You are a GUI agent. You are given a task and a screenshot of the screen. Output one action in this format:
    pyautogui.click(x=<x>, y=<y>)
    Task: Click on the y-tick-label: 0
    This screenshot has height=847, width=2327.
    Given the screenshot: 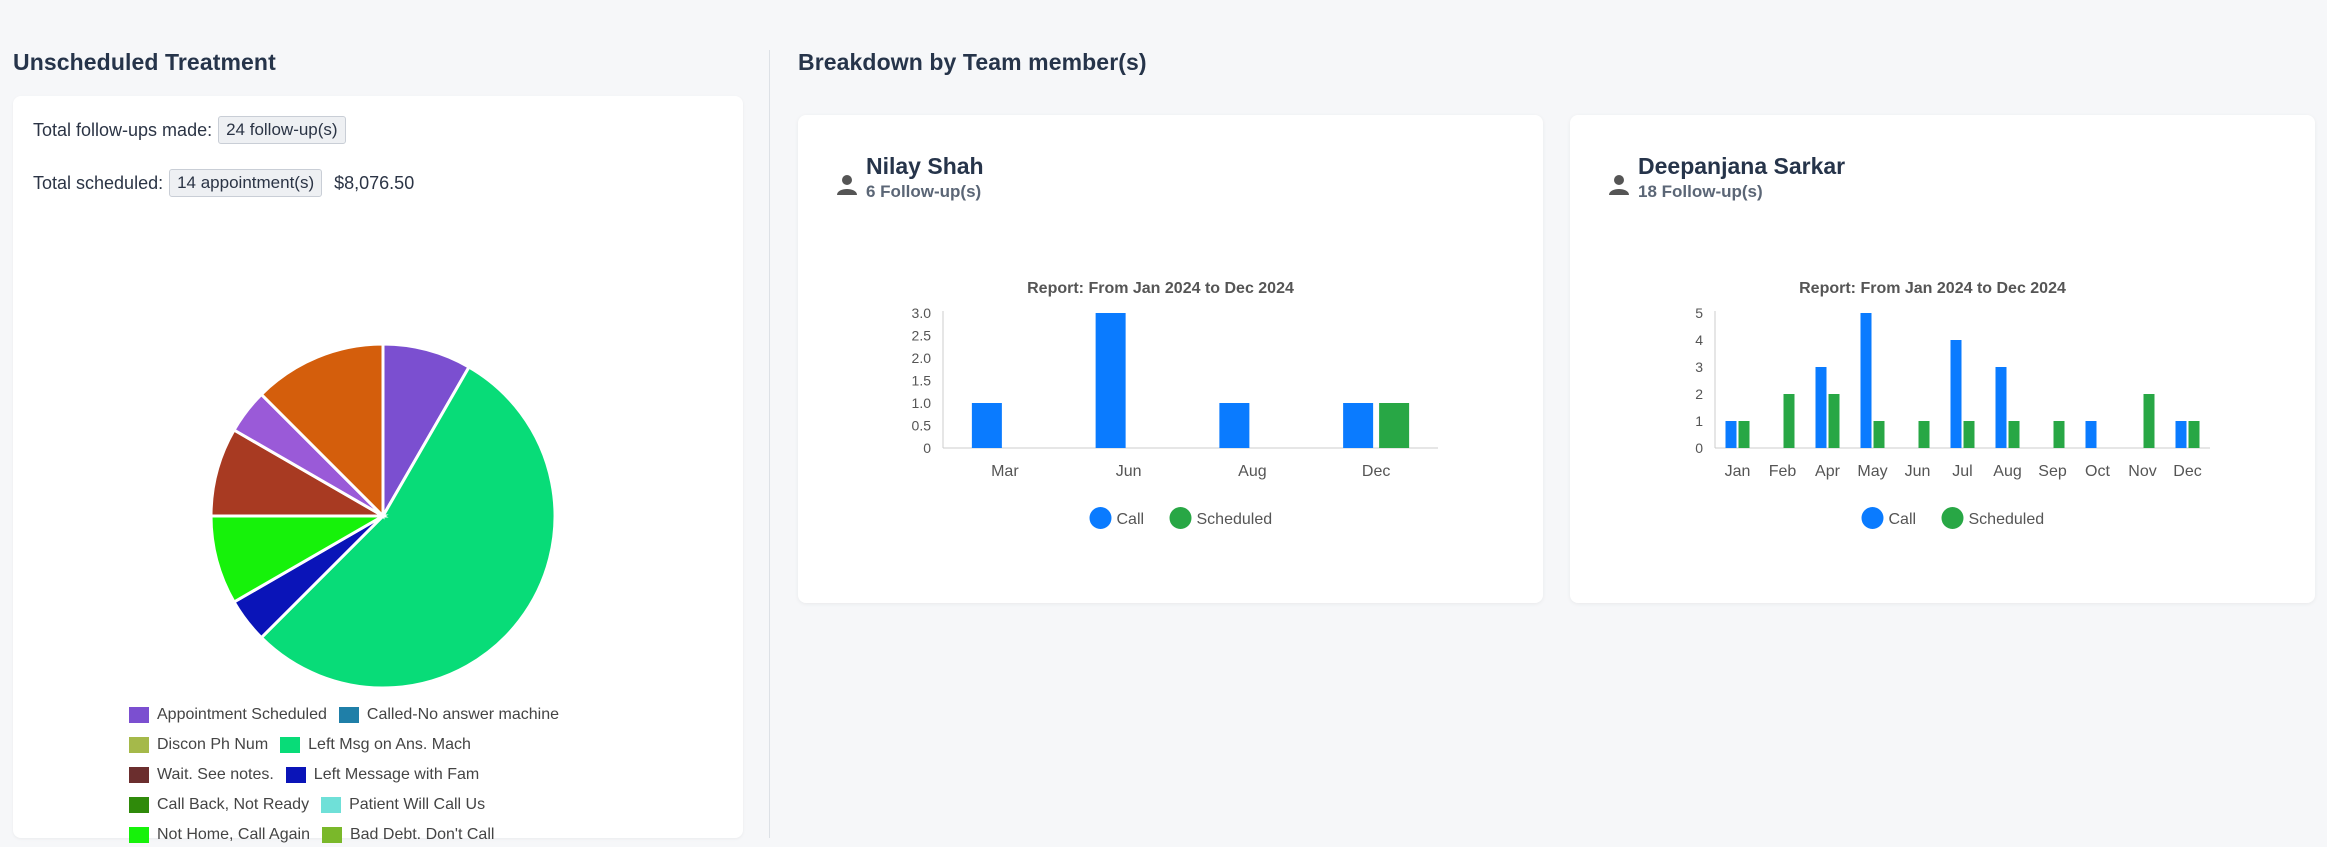 What is the action you would take?
    pyautogui.click(x=927, y=448)
    